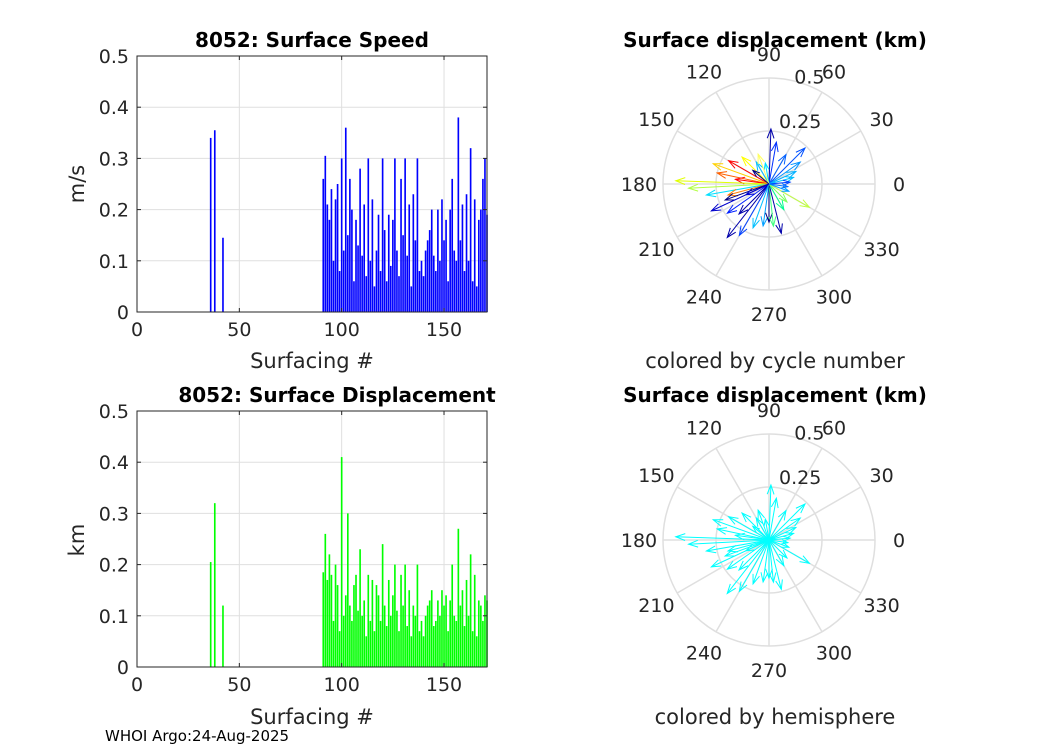 This screenshot has height=750, width=1050. What do you see at coordinates (723, 210) in the screenshot?
I see `polar-cycle-spoke` at bounding box center [723, 210].